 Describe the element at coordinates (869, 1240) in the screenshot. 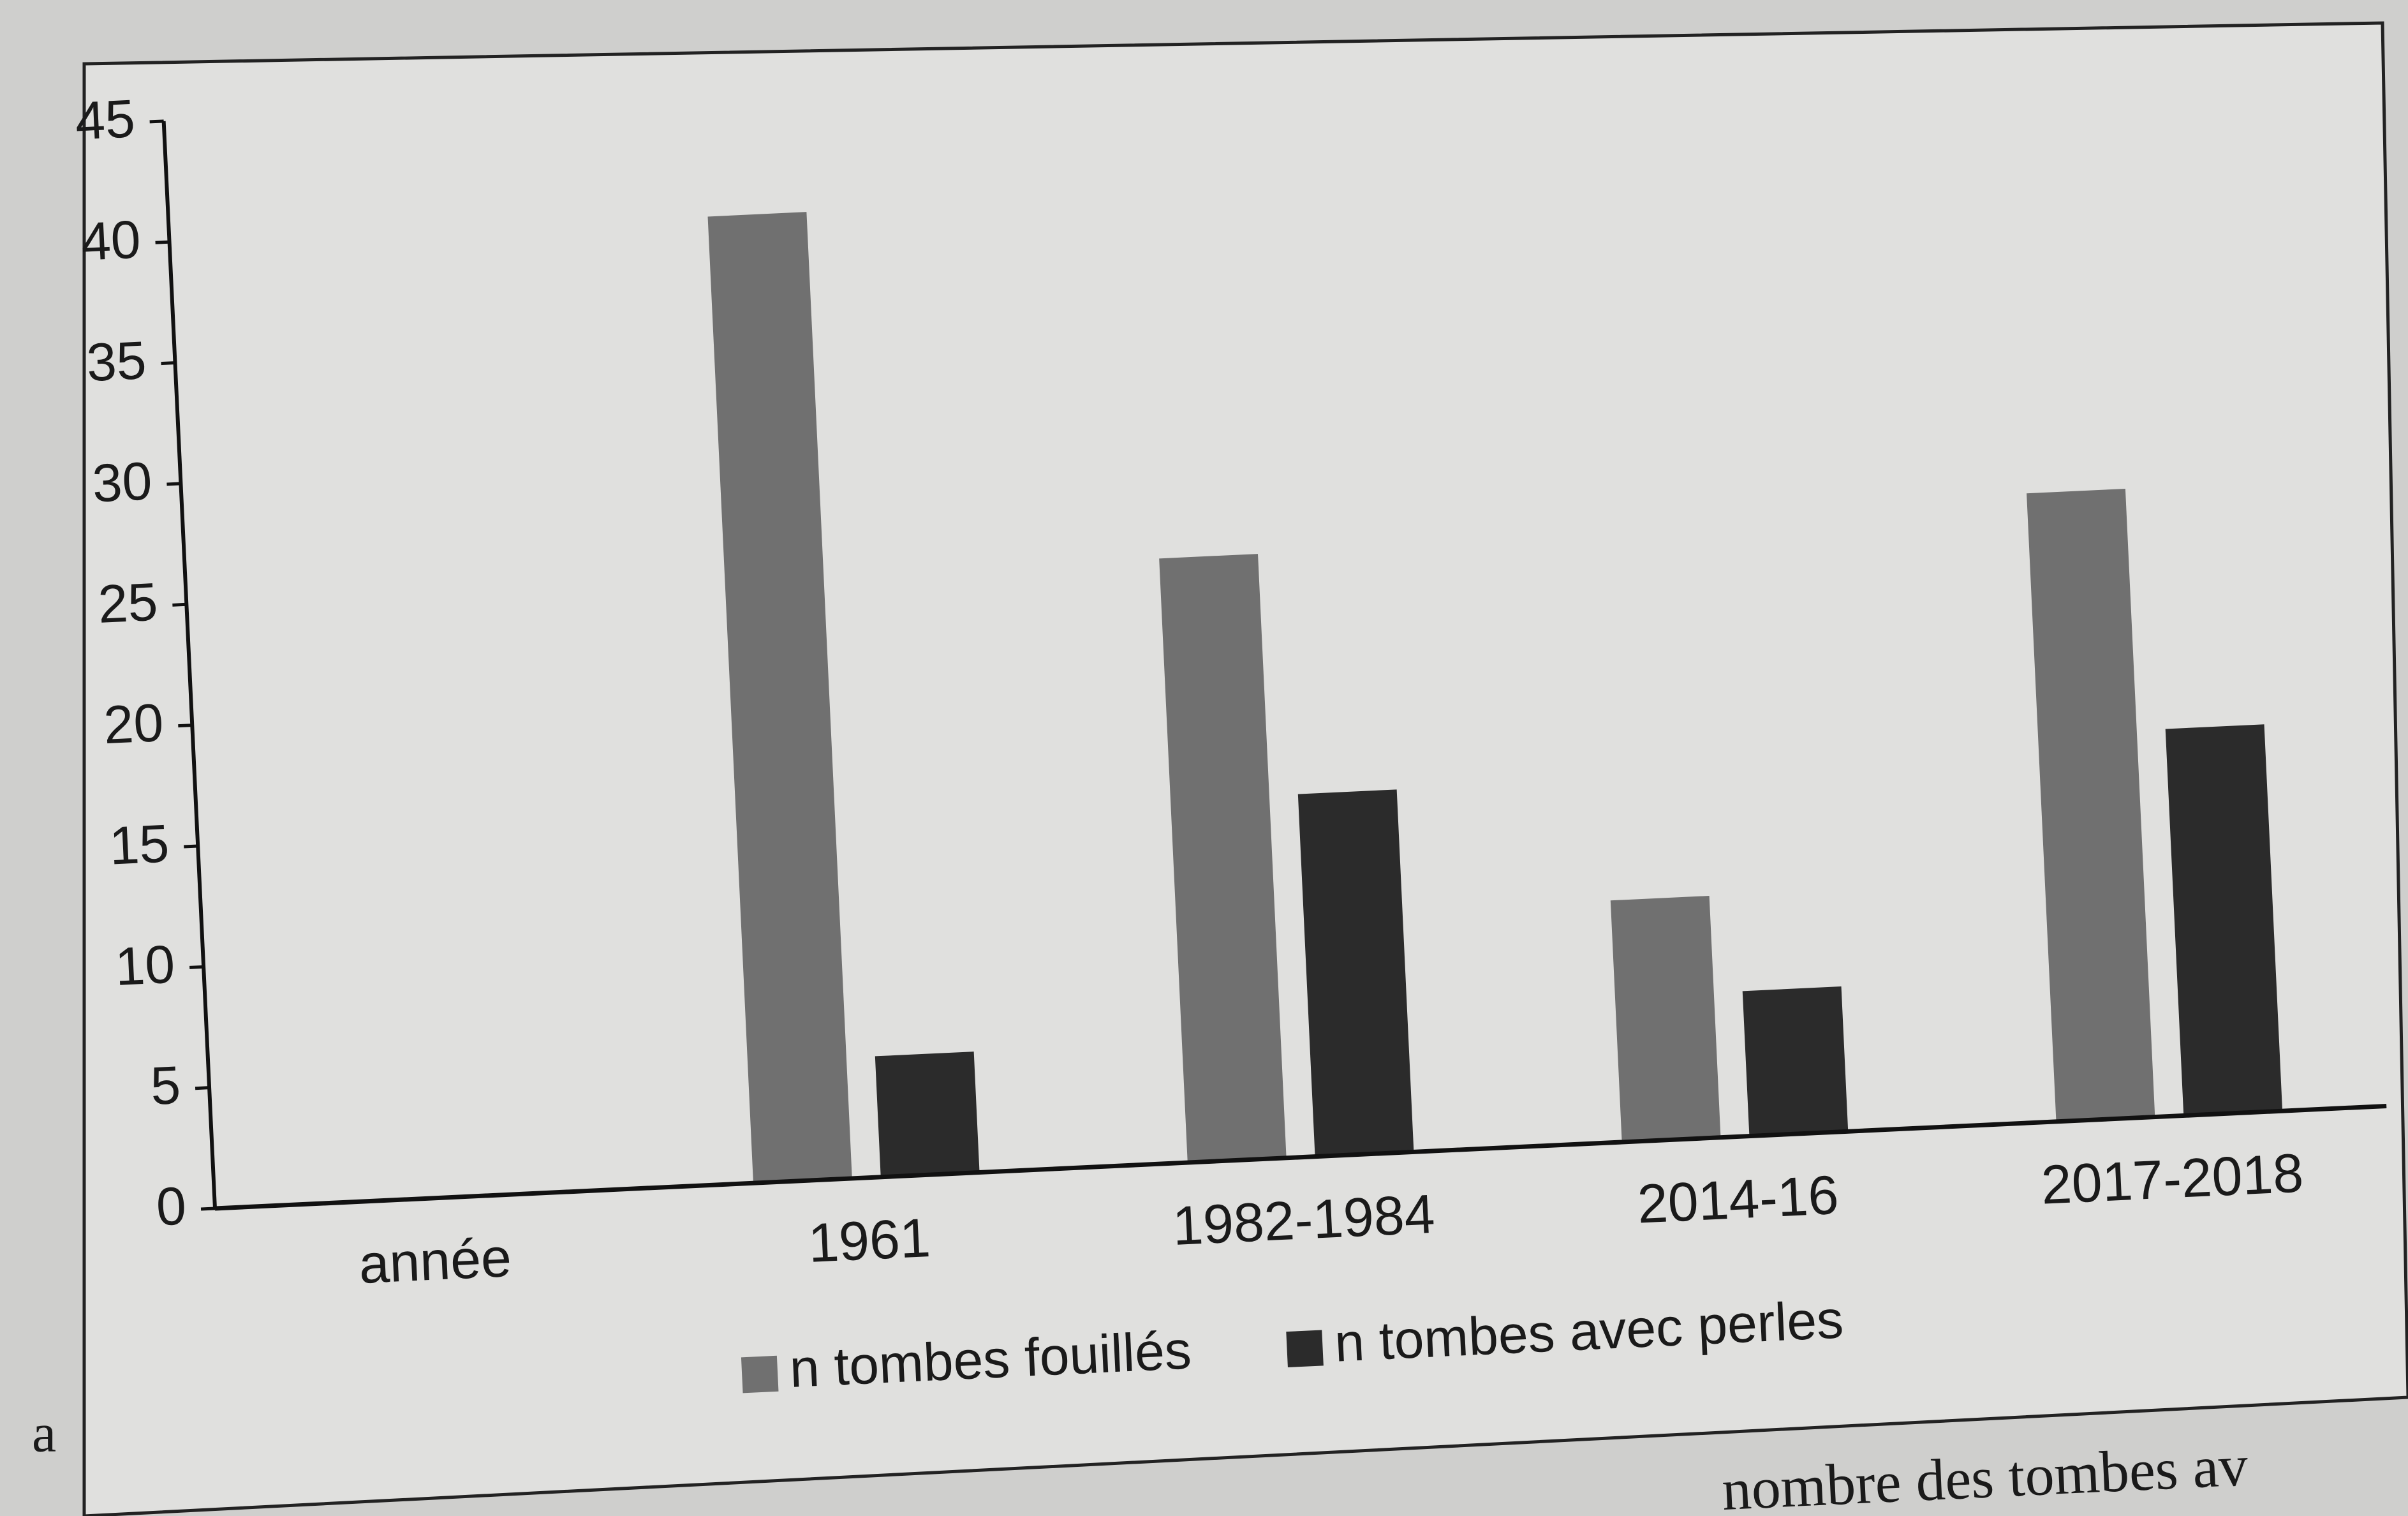

I see `x-tick-label: 1961` at that location.